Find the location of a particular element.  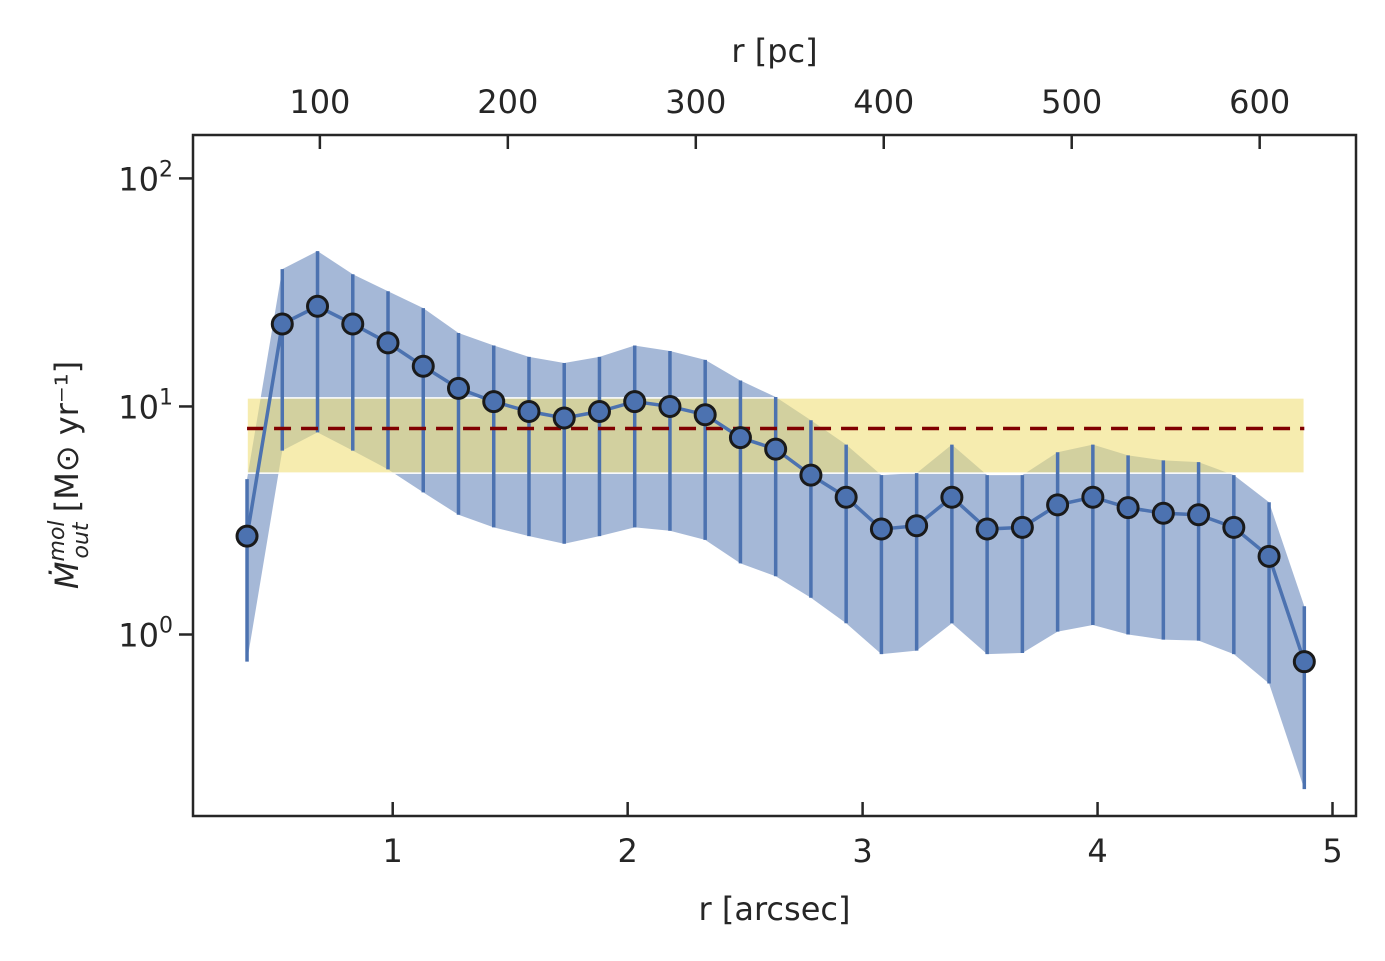

x-top-tick-label: 100 is located at coordinates (319, 102).